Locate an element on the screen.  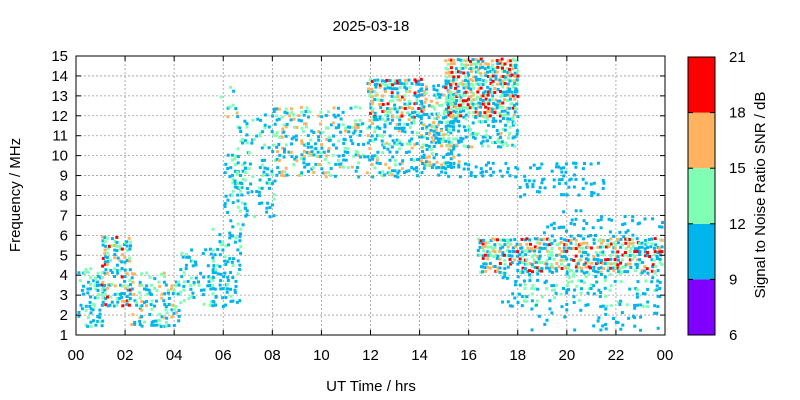
colorbar is located at coordinates (701, 196).